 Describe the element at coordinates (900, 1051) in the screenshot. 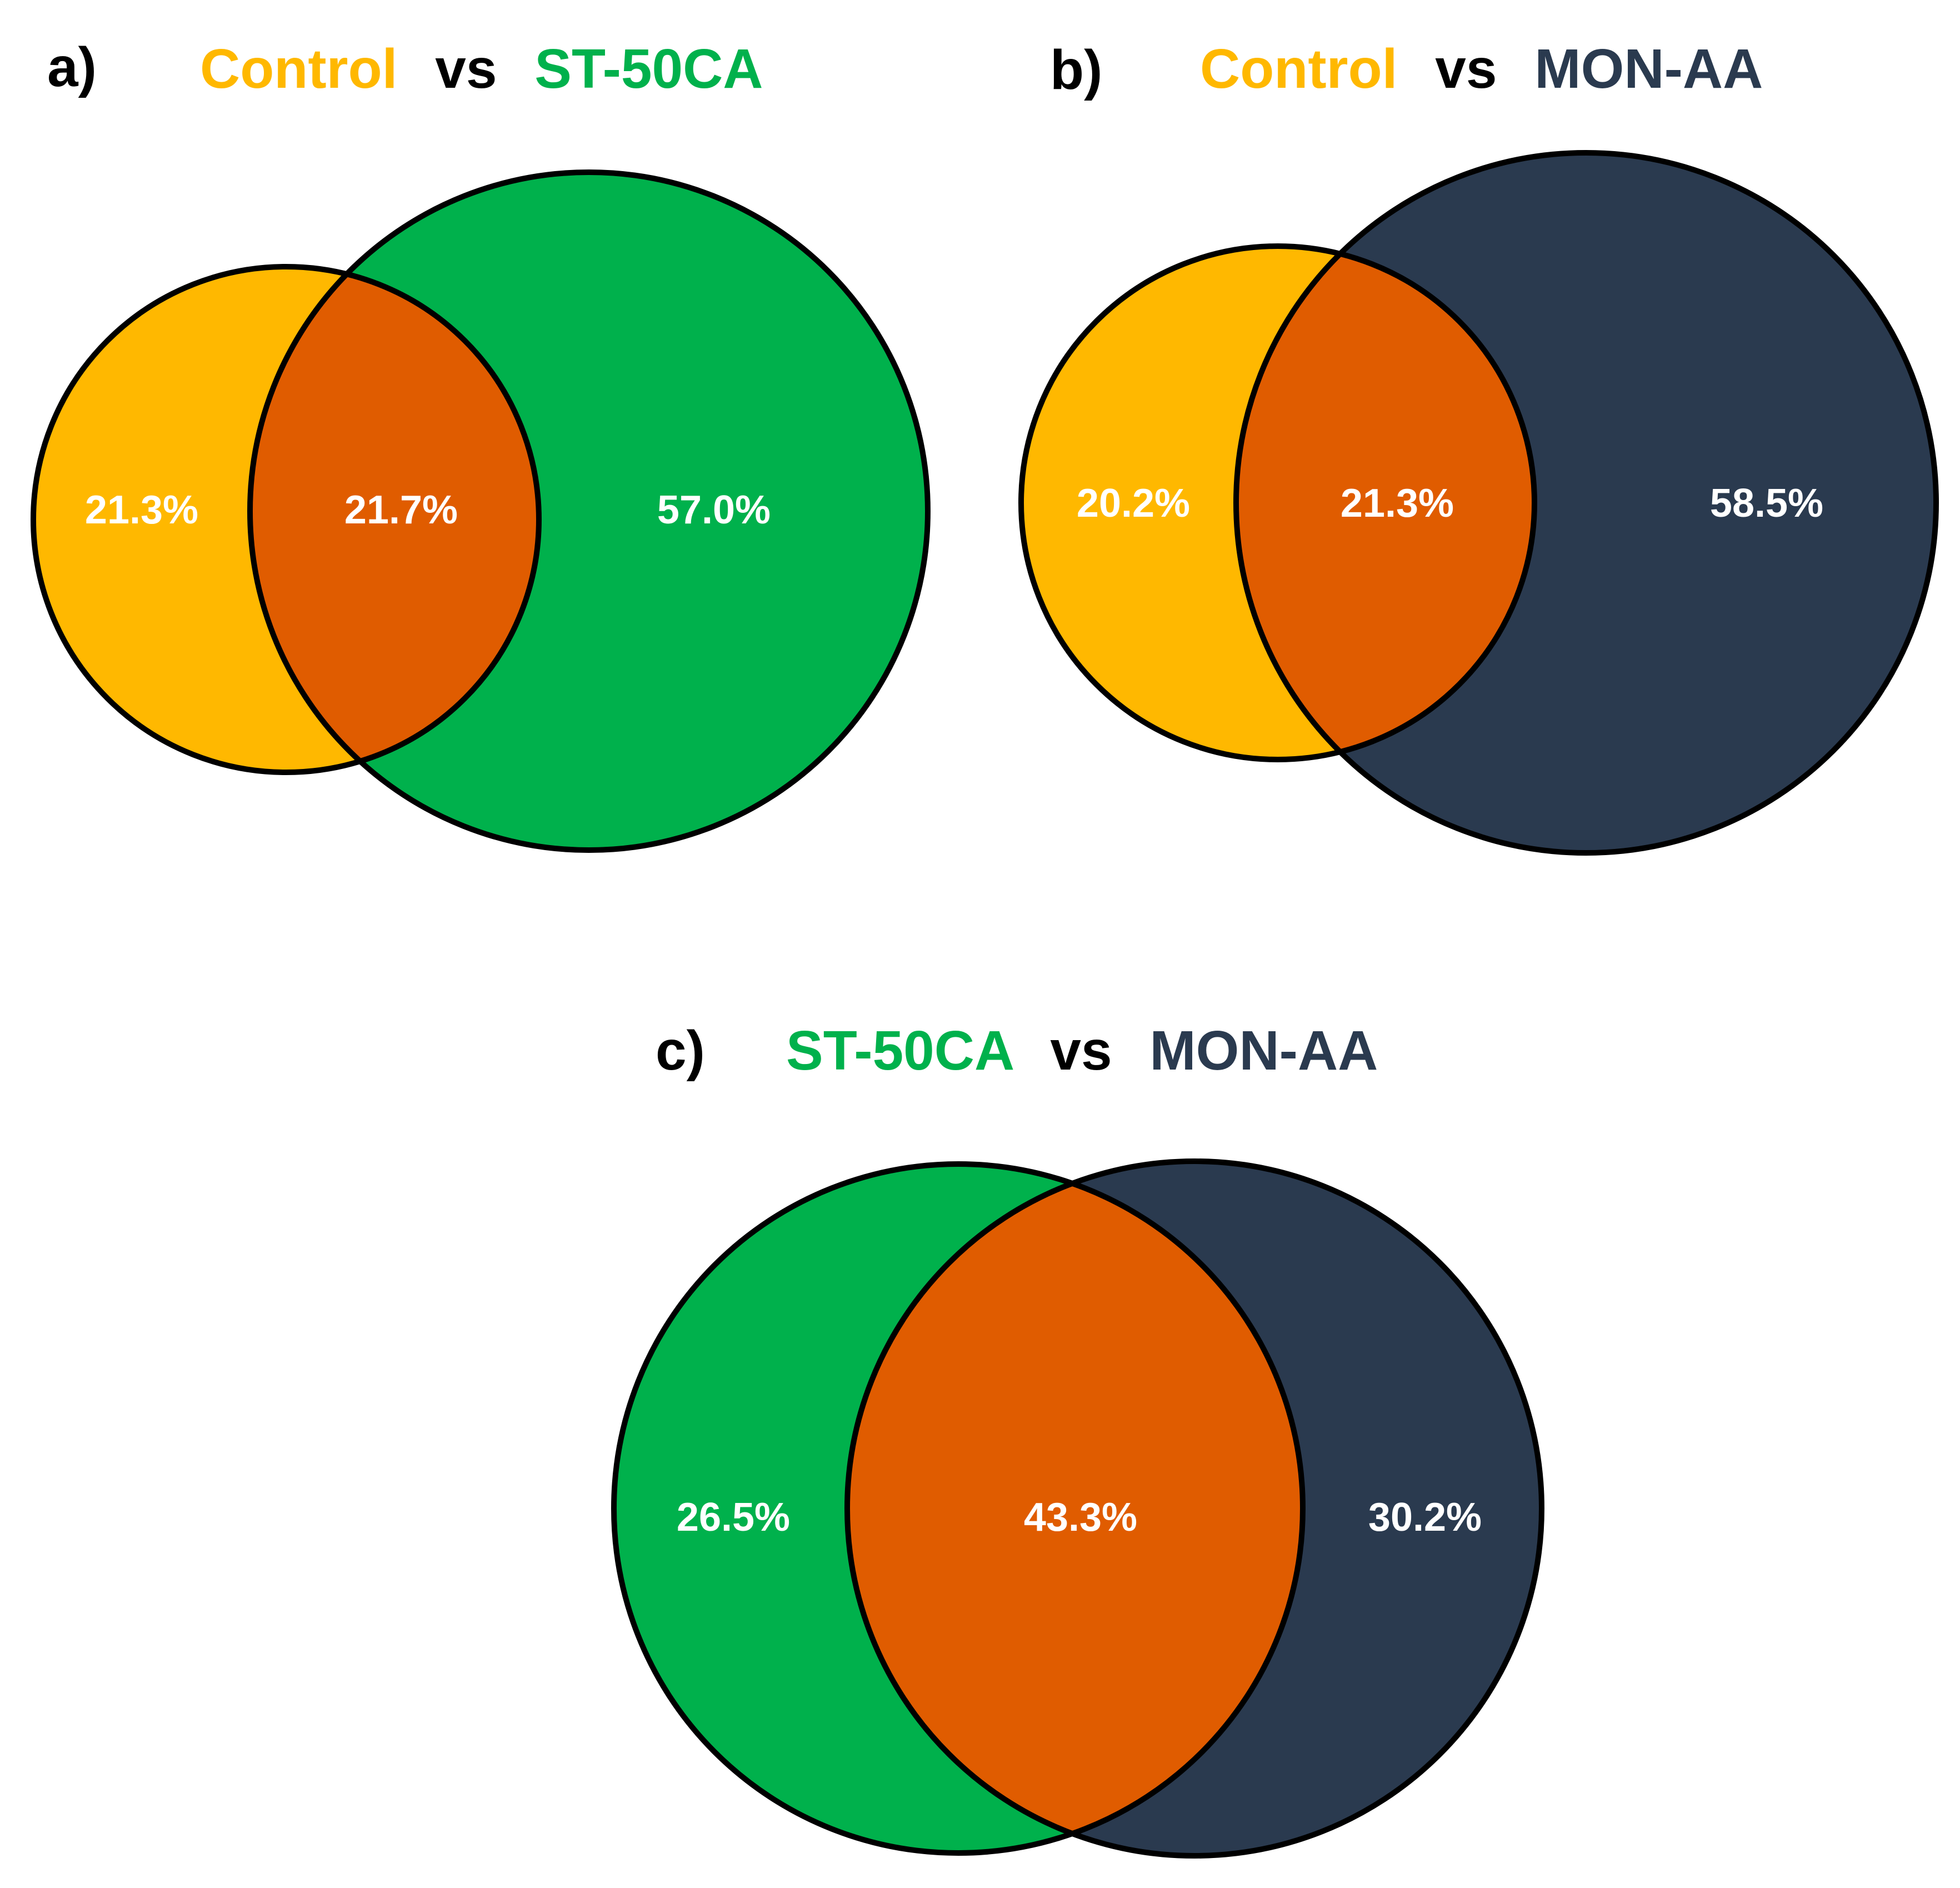

I see `panel-c-title-left: ST-50CA` at that location.